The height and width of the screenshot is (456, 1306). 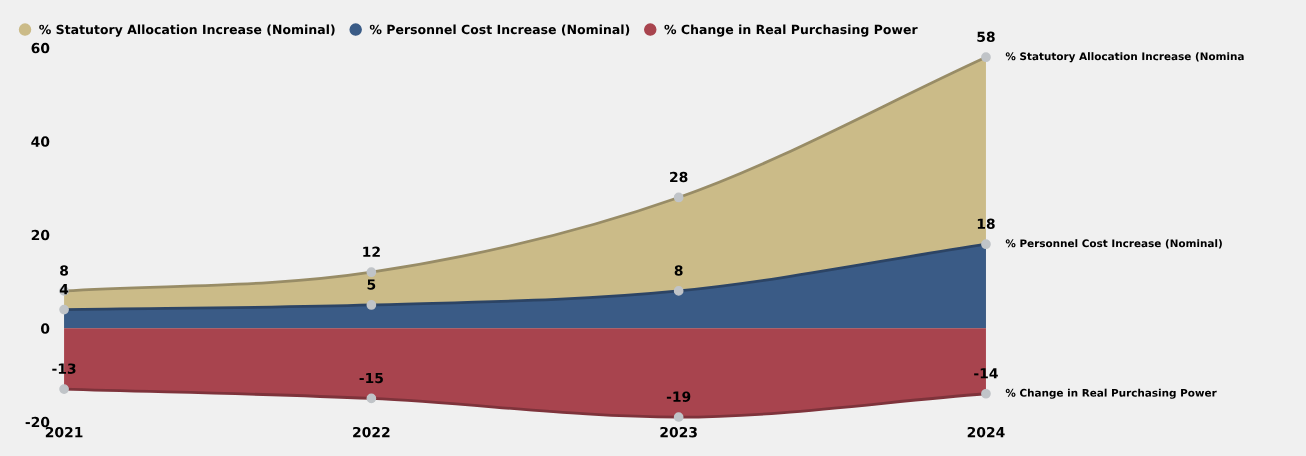 What do you see at coordinates (679, 177) in the screenshot?
I see `data-label: 28` at bounding box center [679, 177].